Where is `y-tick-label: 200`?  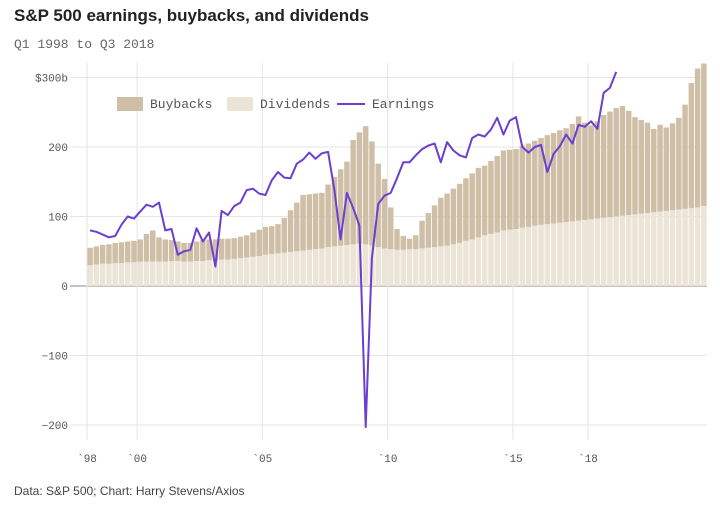 y-tick-label: 200 is located at coordinates (58, 149).